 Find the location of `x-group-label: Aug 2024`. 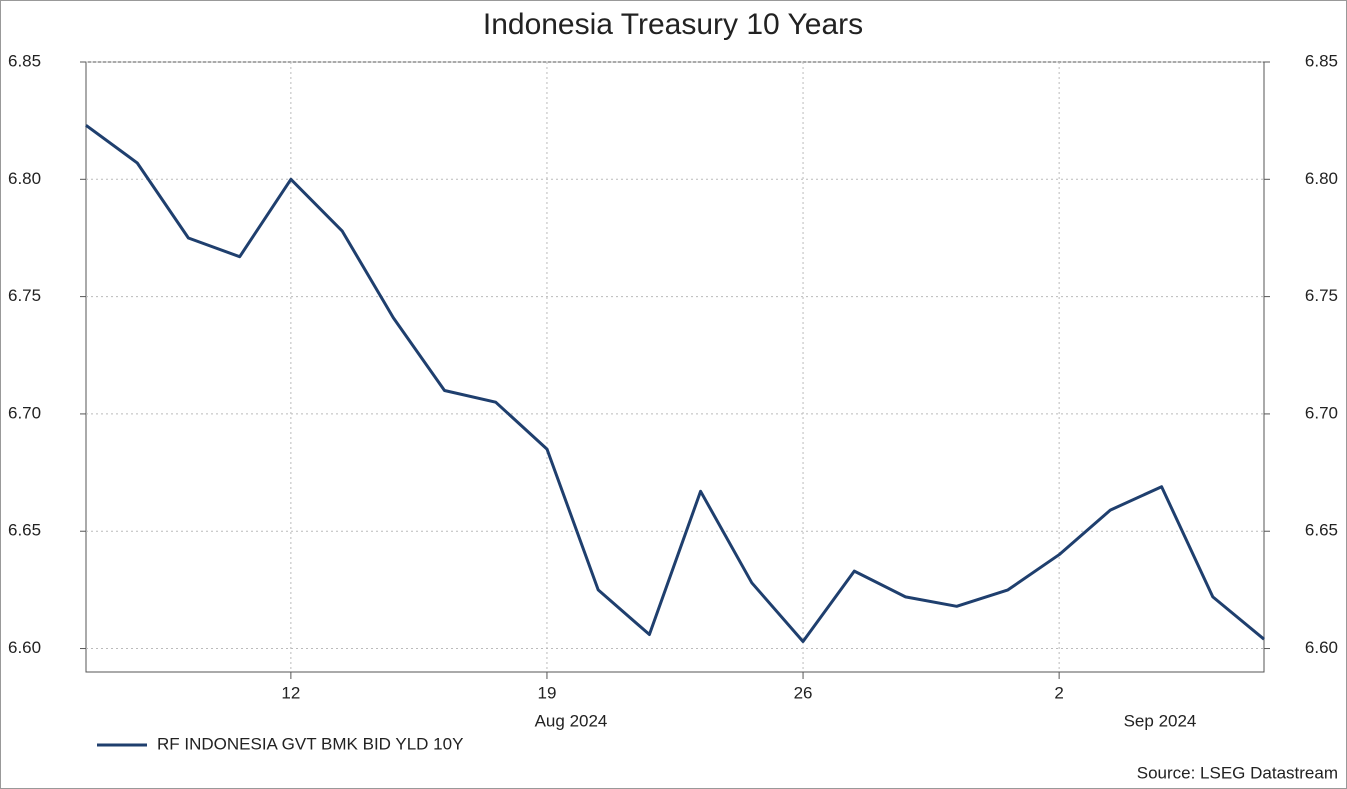

x-group-label: Aug 2024 is located at coordinates (571, 720).